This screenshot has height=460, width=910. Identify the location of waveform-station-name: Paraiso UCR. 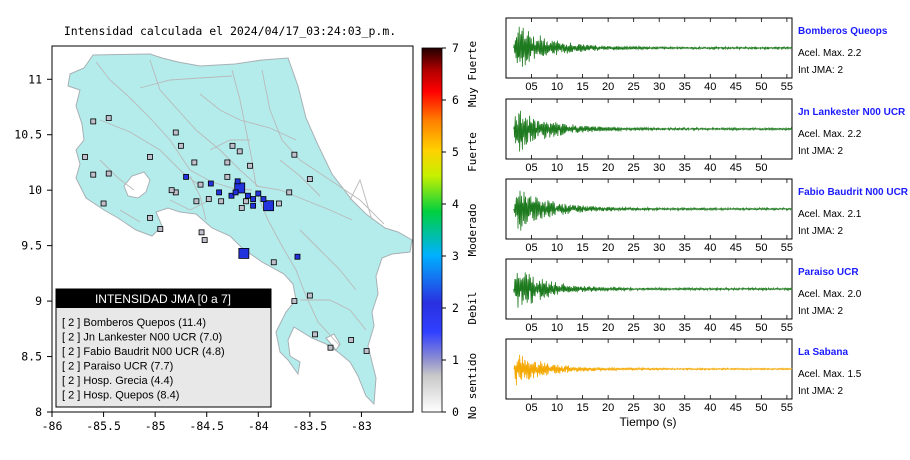
(828, 272).